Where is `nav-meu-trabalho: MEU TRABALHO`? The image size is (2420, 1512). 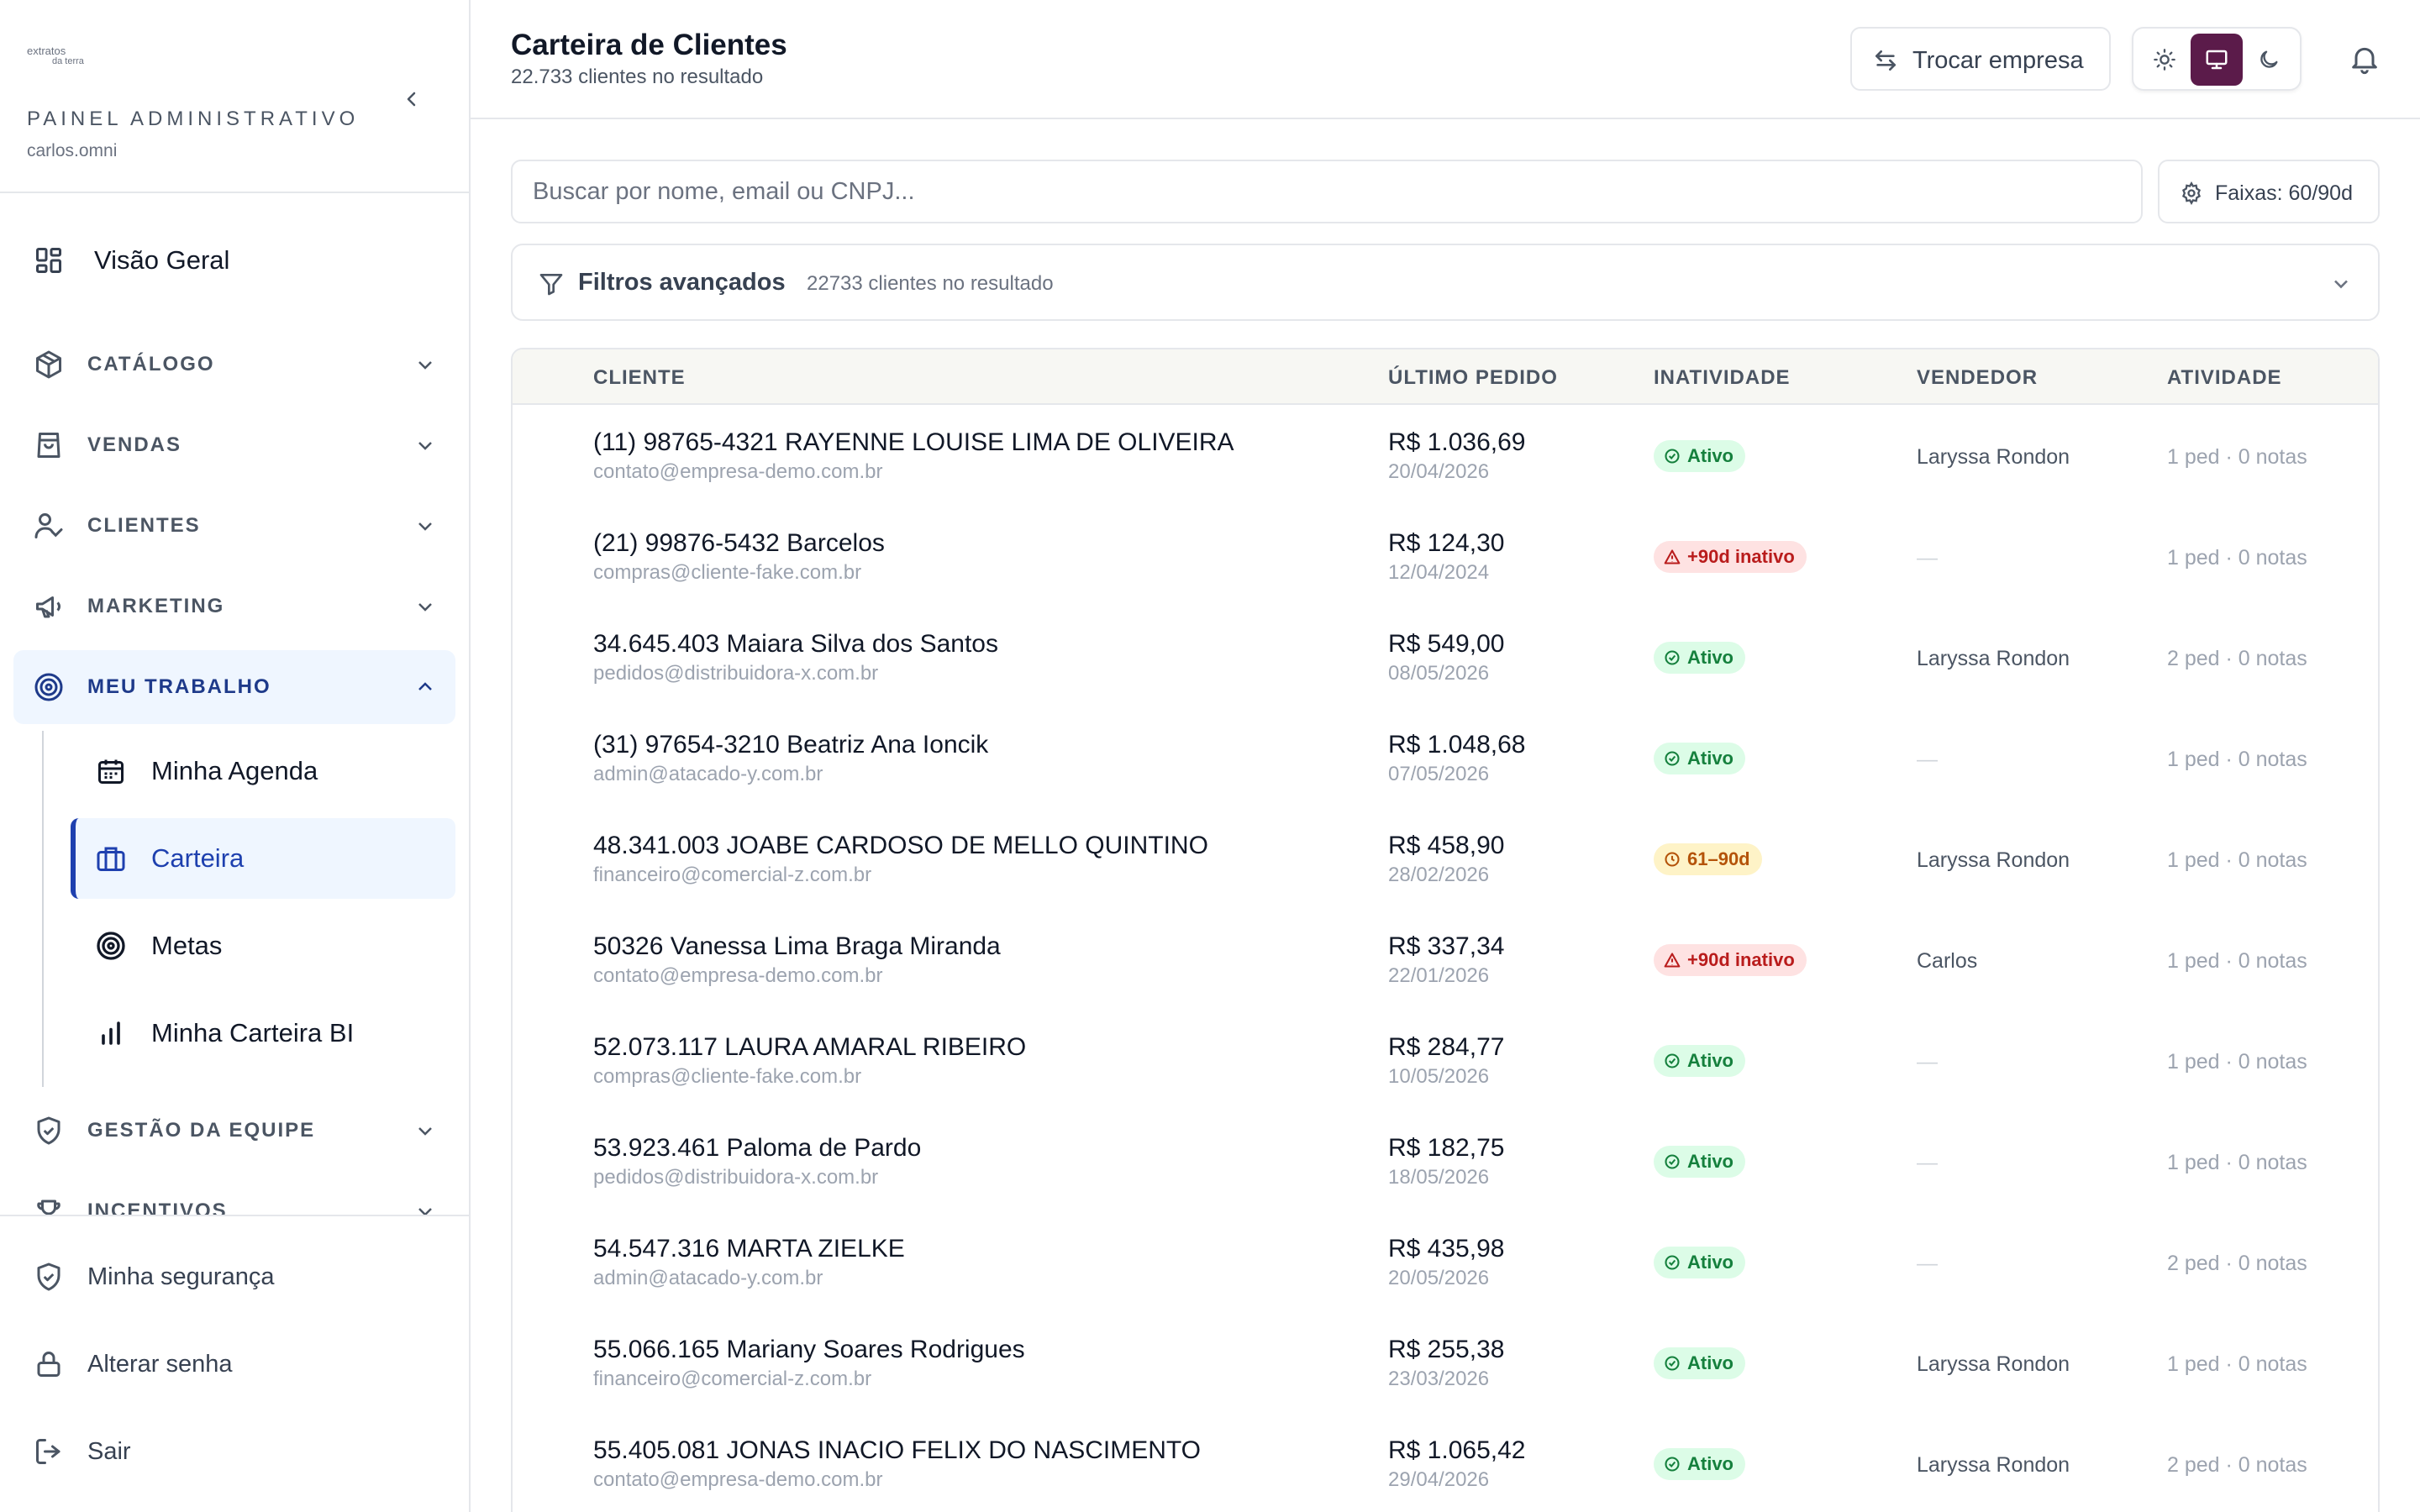 nav-meu-trabalho: MEU TRABALHO is located at coordinates (234, 687).